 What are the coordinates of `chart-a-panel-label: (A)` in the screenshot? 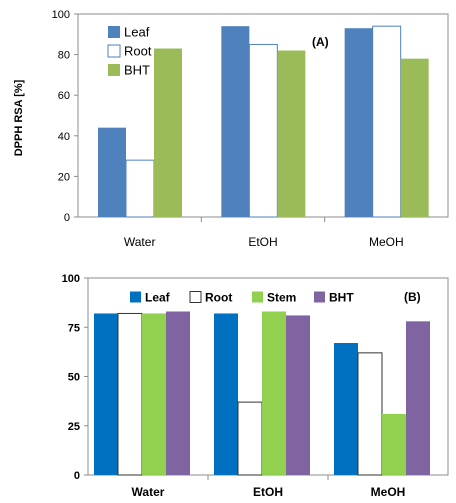 It's located at (320, 42).